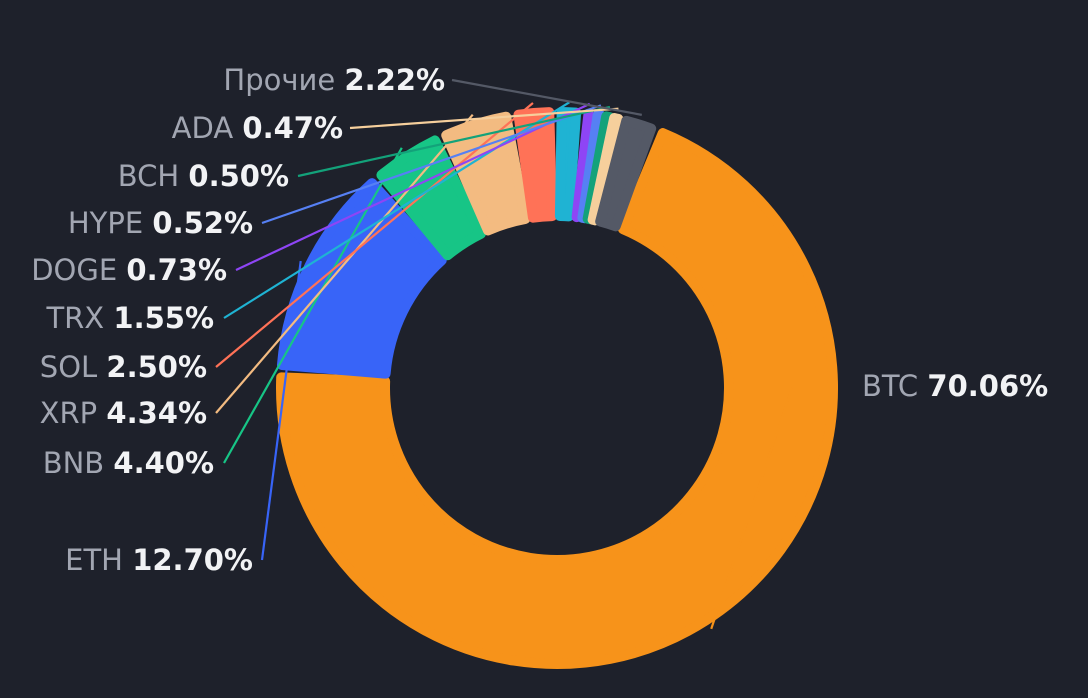 The width and height of the screenshot is (1088, 698). I want to click on slice-label-прочие: Прочие 2.22%, so click(334, 80).